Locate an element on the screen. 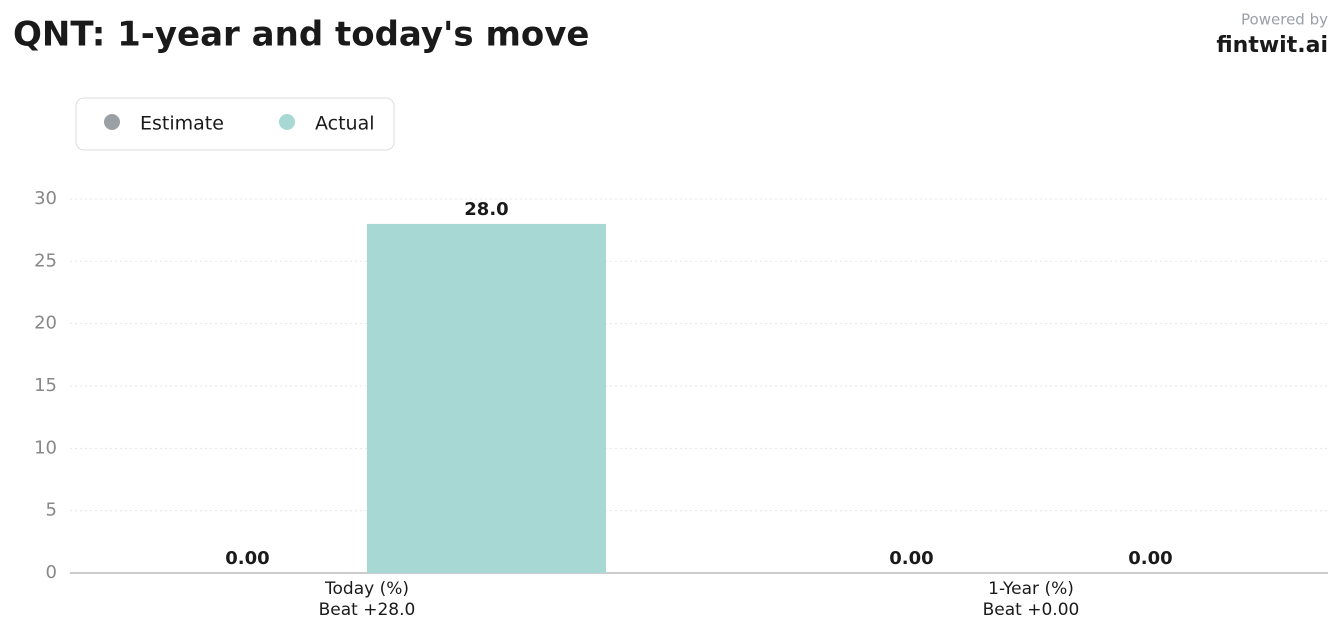 This screenshot has width=1341, height=631. y-tick-label: 0 is located at coordinates (51, 572).